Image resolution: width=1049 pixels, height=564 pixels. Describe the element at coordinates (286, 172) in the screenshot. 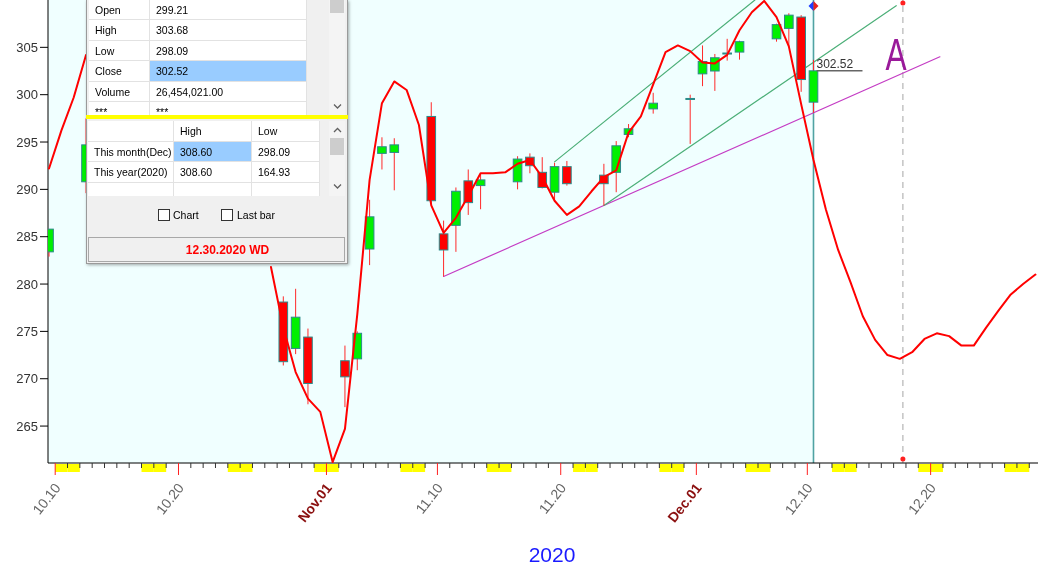

I see `annotation: 164.93` at that location.